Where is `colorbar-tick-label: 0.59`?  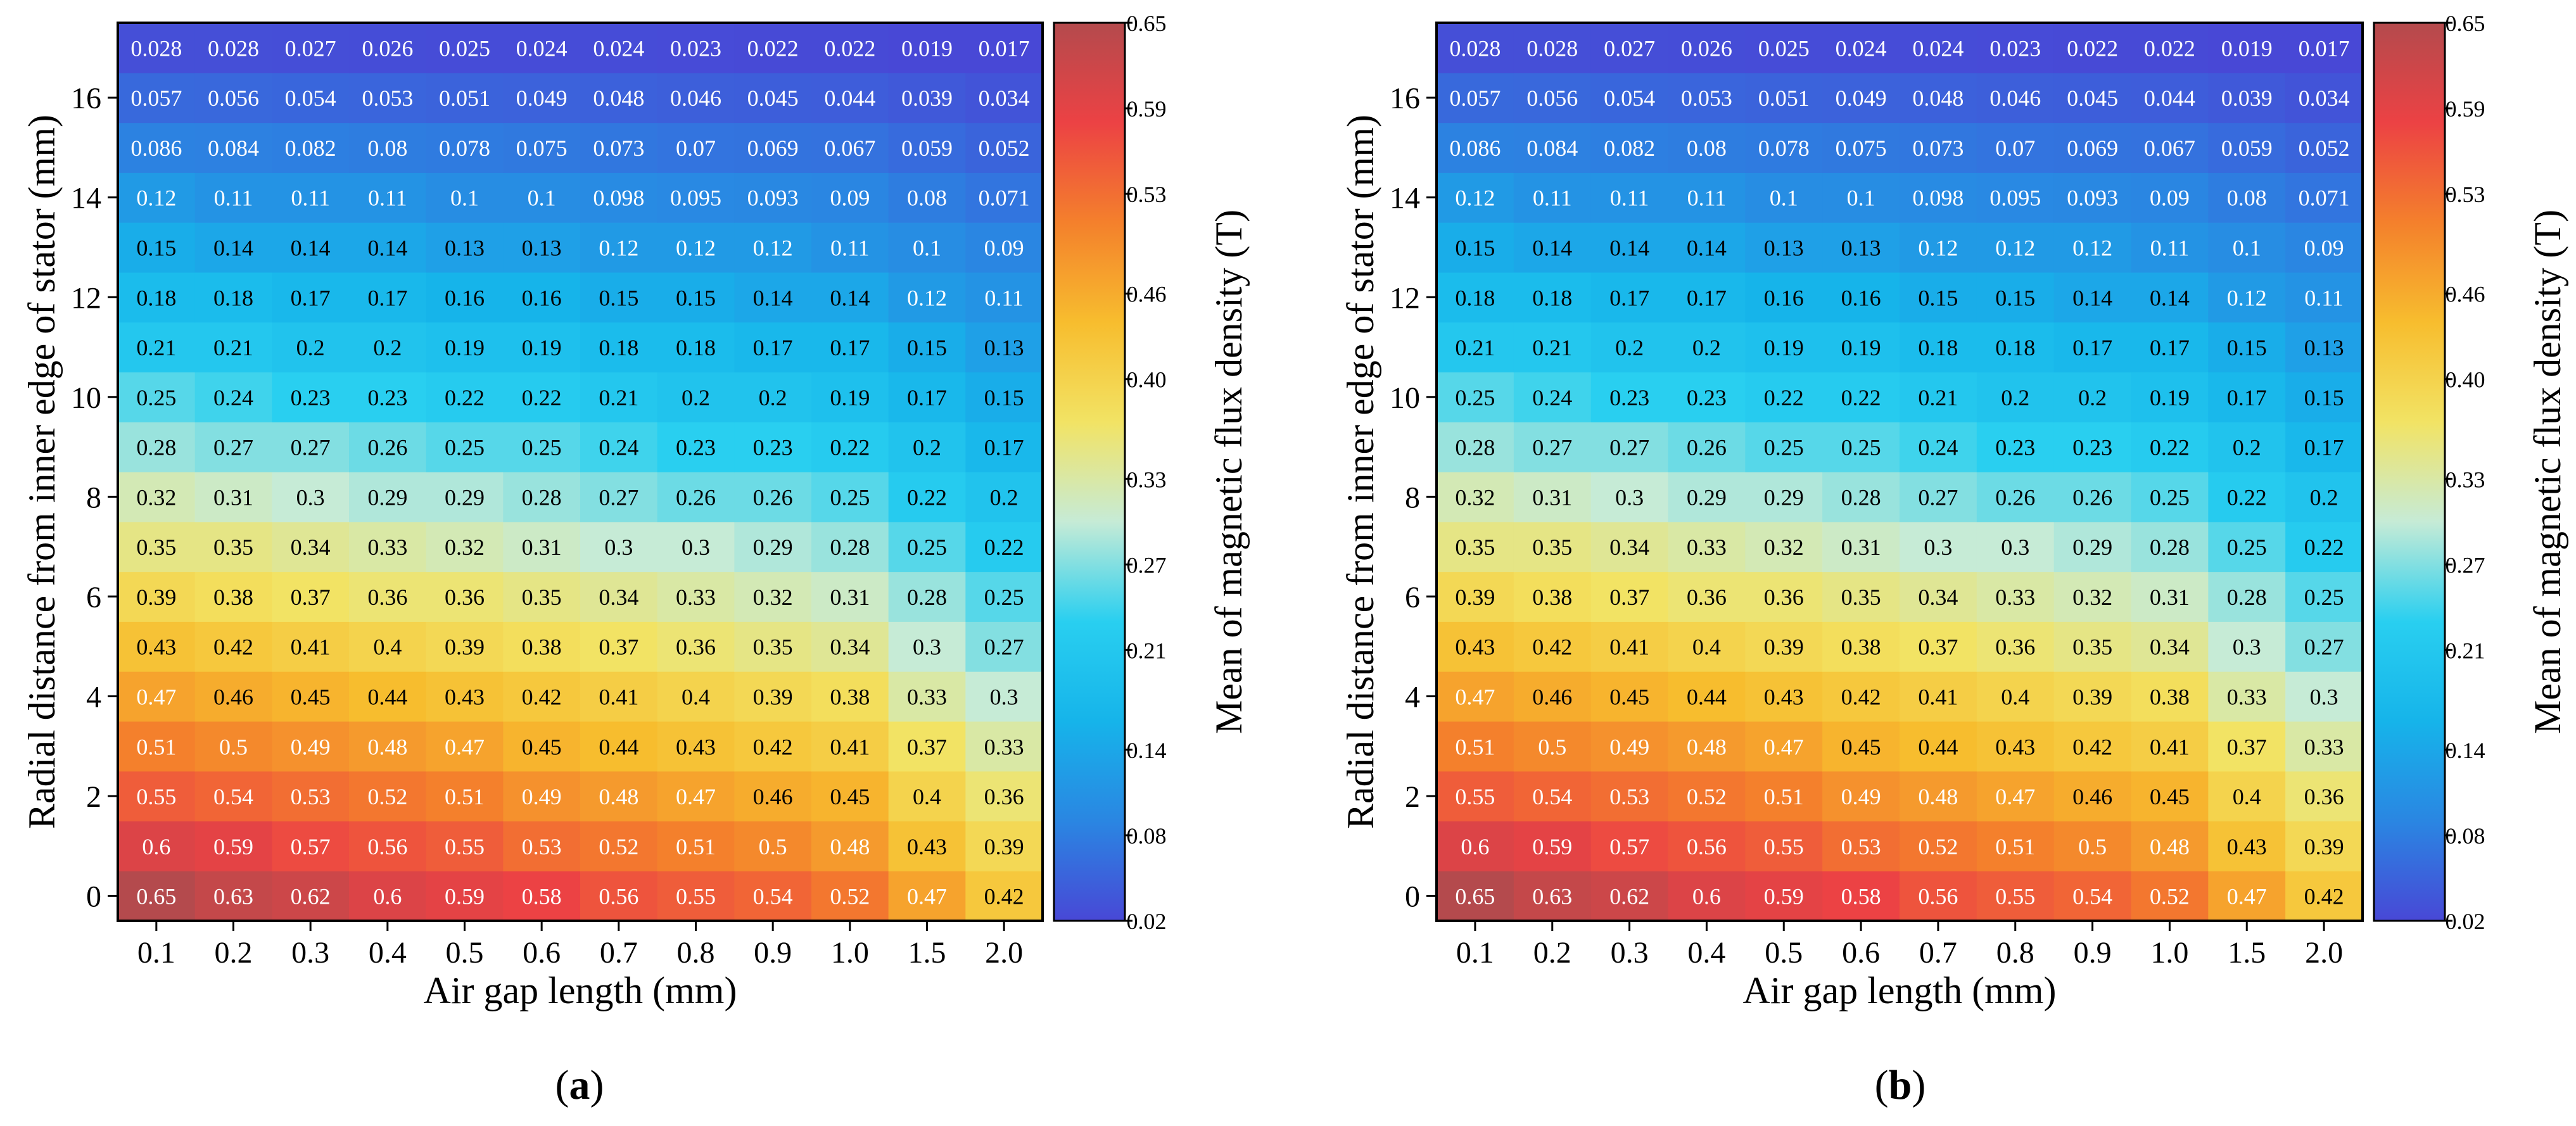 colorbar-tick-label: 0.59 is located at coordinates (1147, 109).